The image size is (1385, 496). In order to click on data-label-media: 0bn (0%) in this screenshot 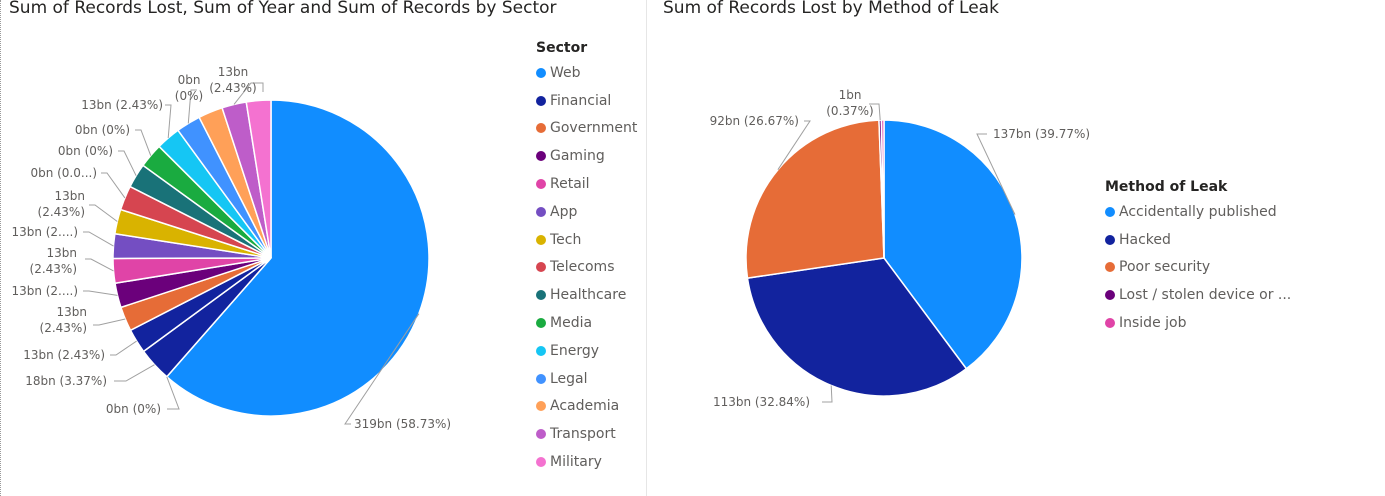, I will do `click(102, 130)`.